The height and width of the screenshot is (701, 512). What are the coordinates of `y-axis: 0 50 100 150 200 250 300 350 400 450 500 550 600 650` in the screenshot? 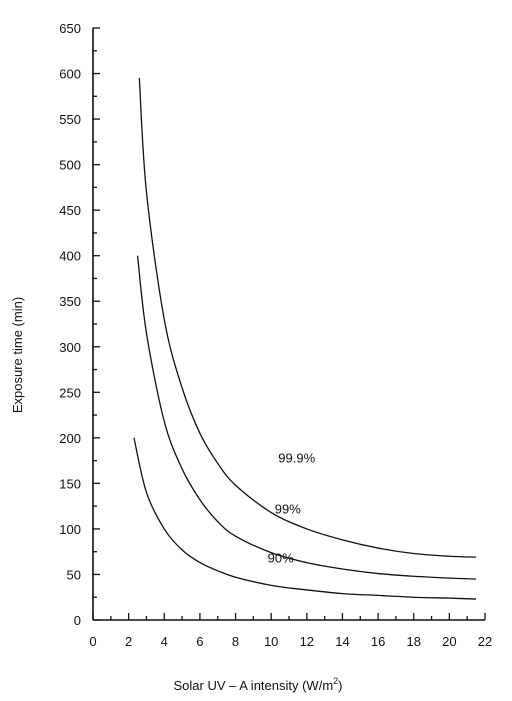 It's located at (79, 324).